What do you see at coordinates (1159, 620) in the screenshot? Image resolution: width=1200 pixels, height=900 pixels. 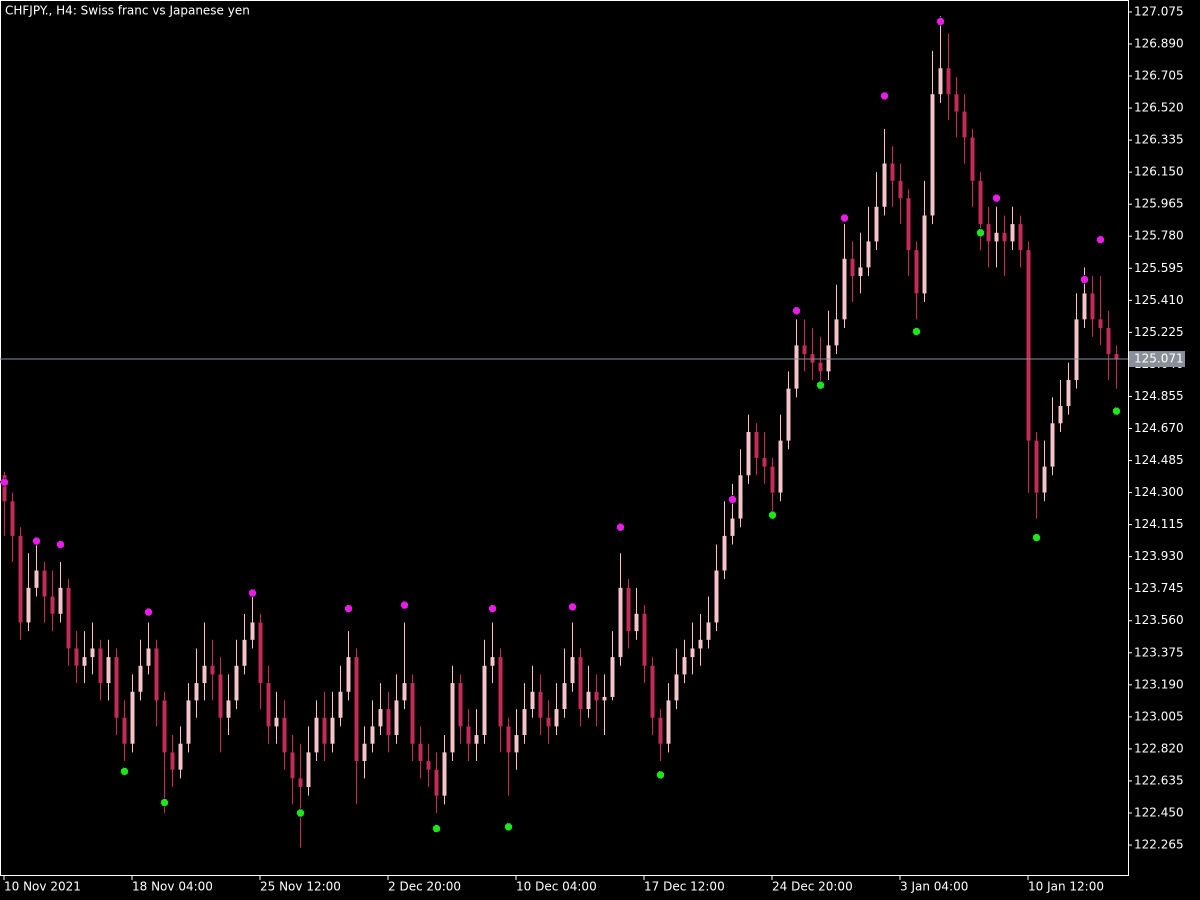 I see `y-tick-label: 123.560` at bounding box center [1159, 620].